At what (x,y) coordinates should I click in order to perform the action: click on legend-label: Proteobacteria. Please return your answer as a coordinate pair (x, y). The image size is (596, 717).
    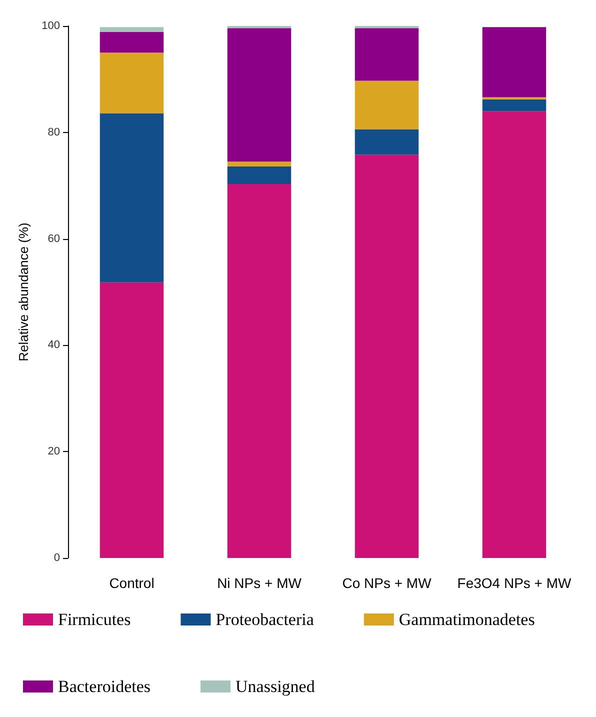
    Looking at the image, I should click on (265, 619).